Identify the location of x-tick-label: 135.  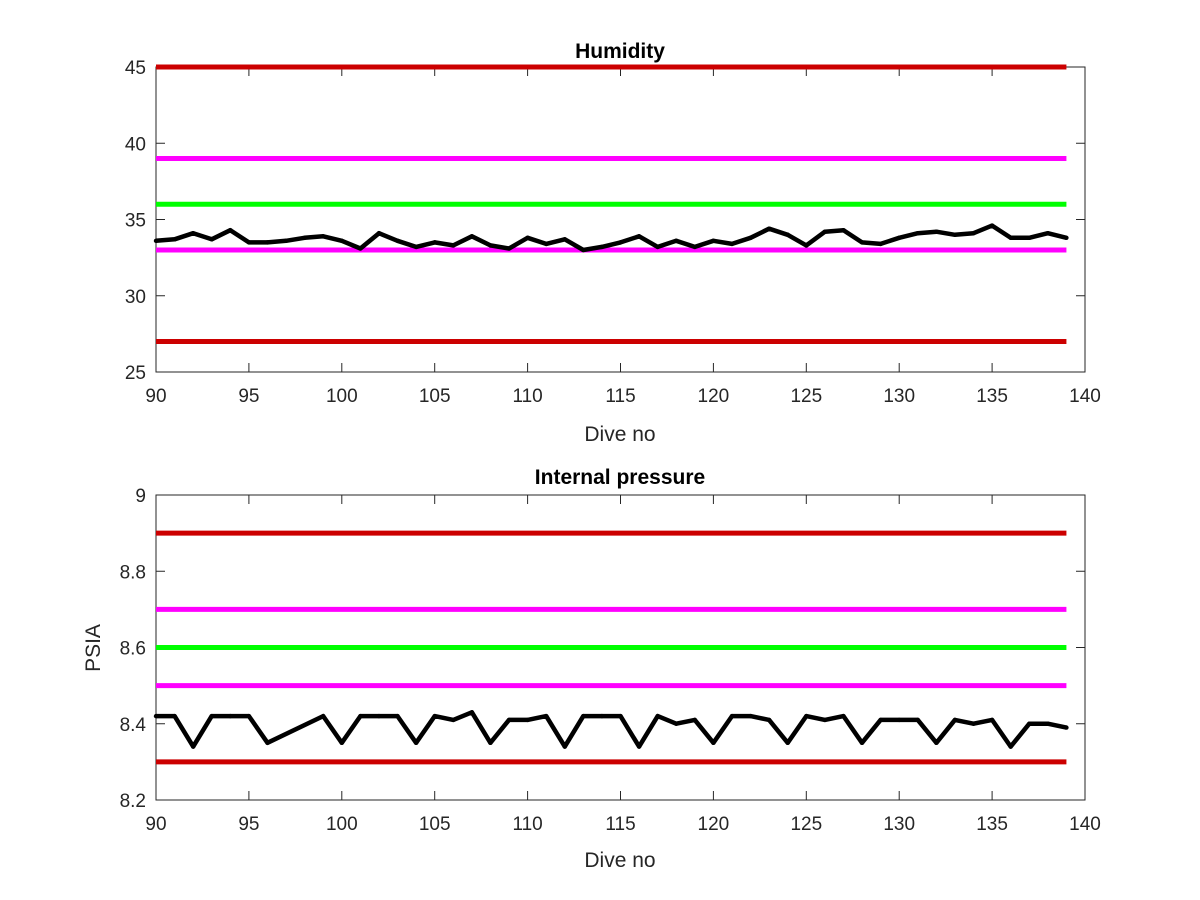
(992, 824).